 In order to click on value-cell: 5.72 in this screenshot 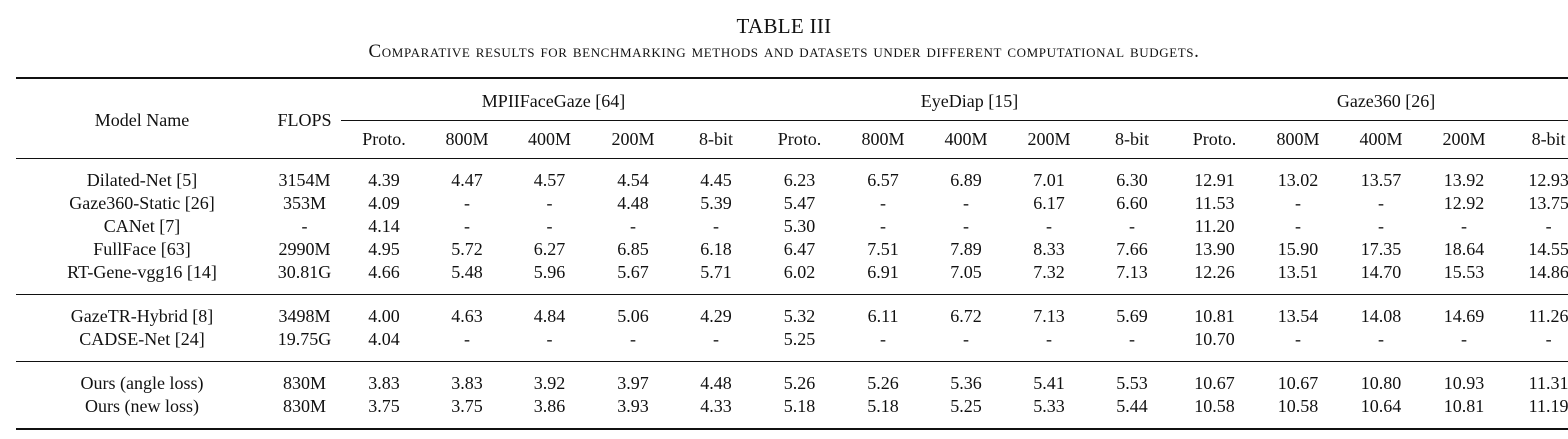, I will do `click(467, 249)`.